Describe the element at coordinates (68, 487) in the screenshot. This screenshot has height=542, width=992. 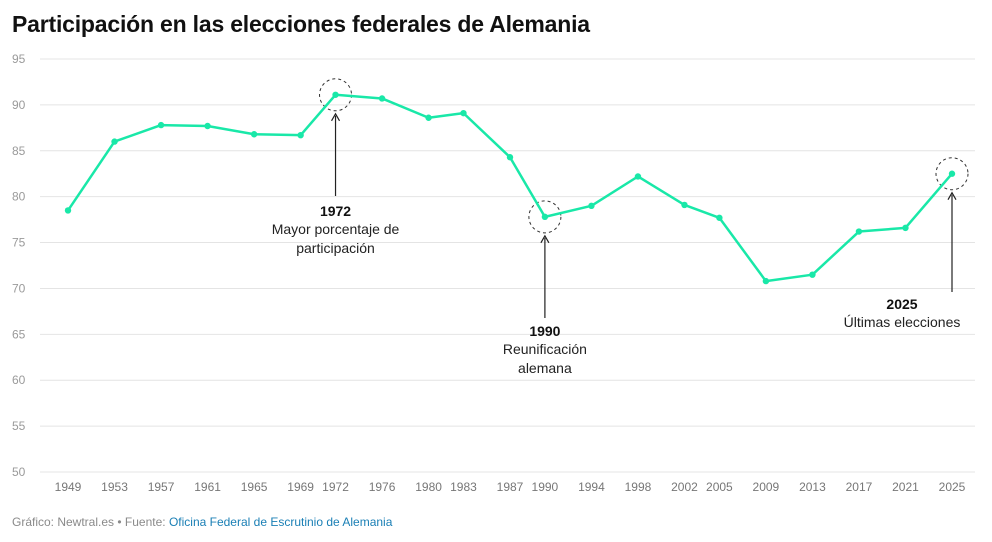
I see `x-tick-label: 1949` at that location.